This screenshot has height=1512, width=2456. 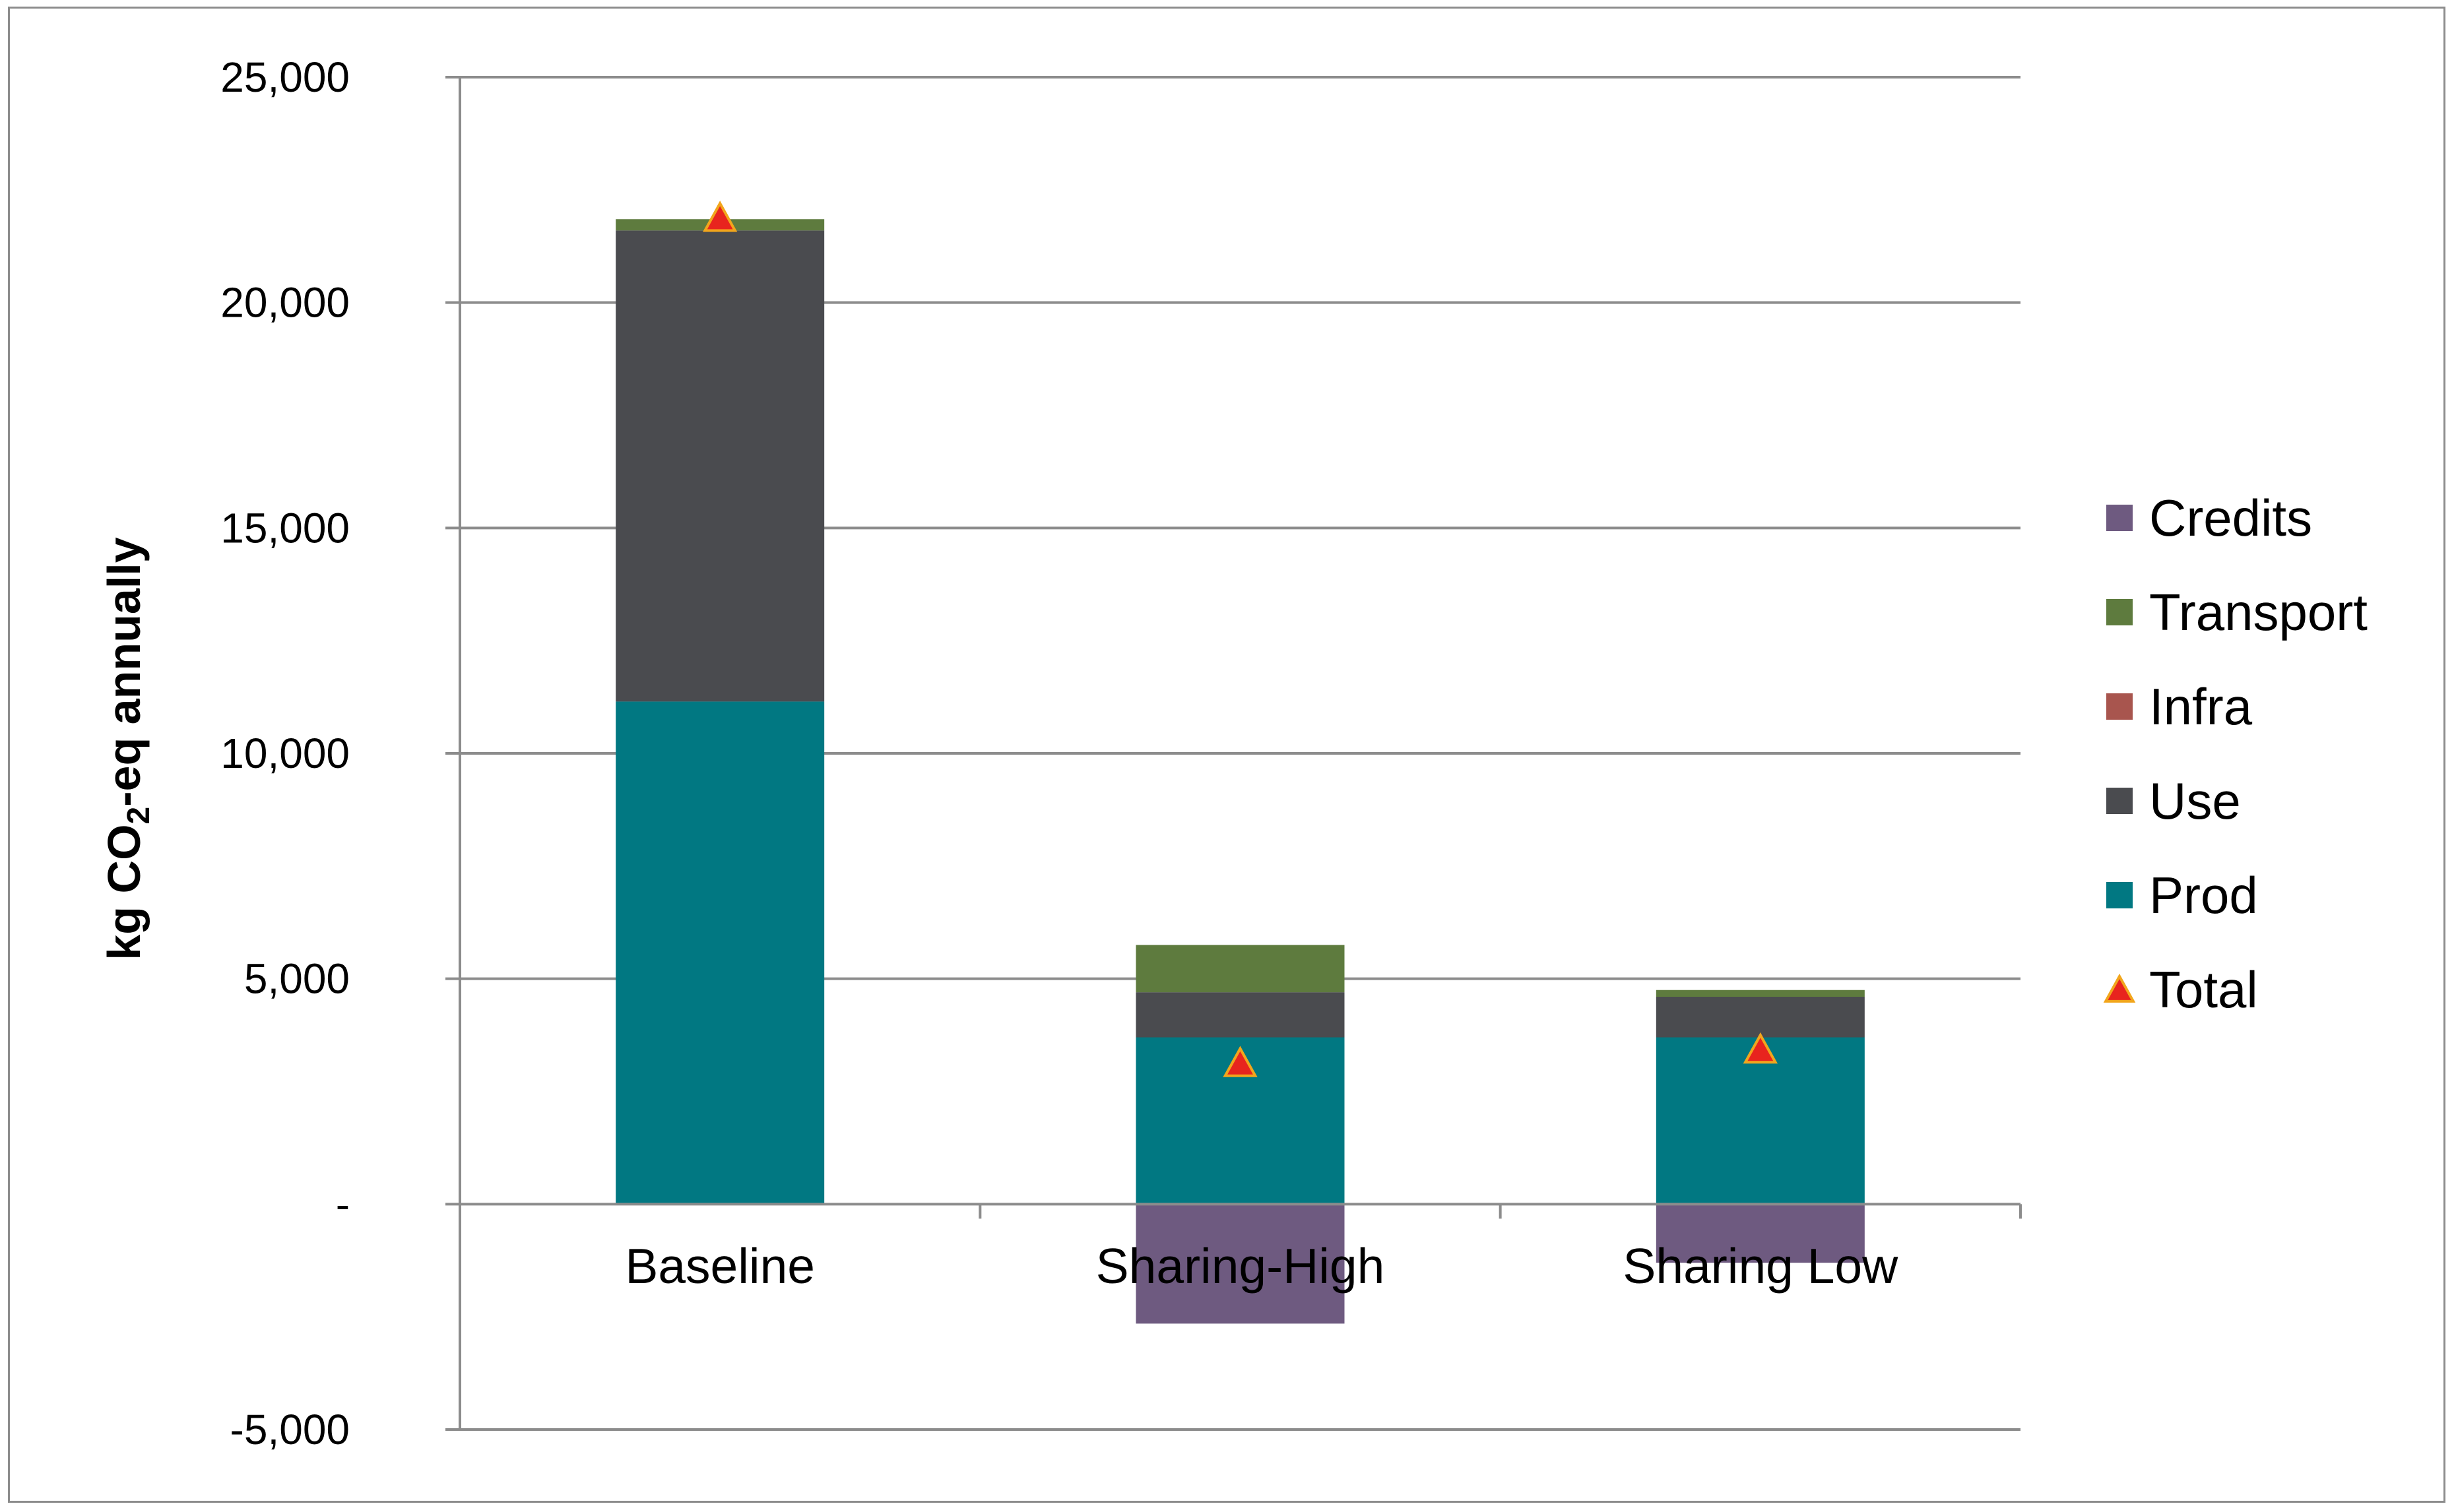 I want to click on y-tick-label: 20,000, so click(x=285, y=303).